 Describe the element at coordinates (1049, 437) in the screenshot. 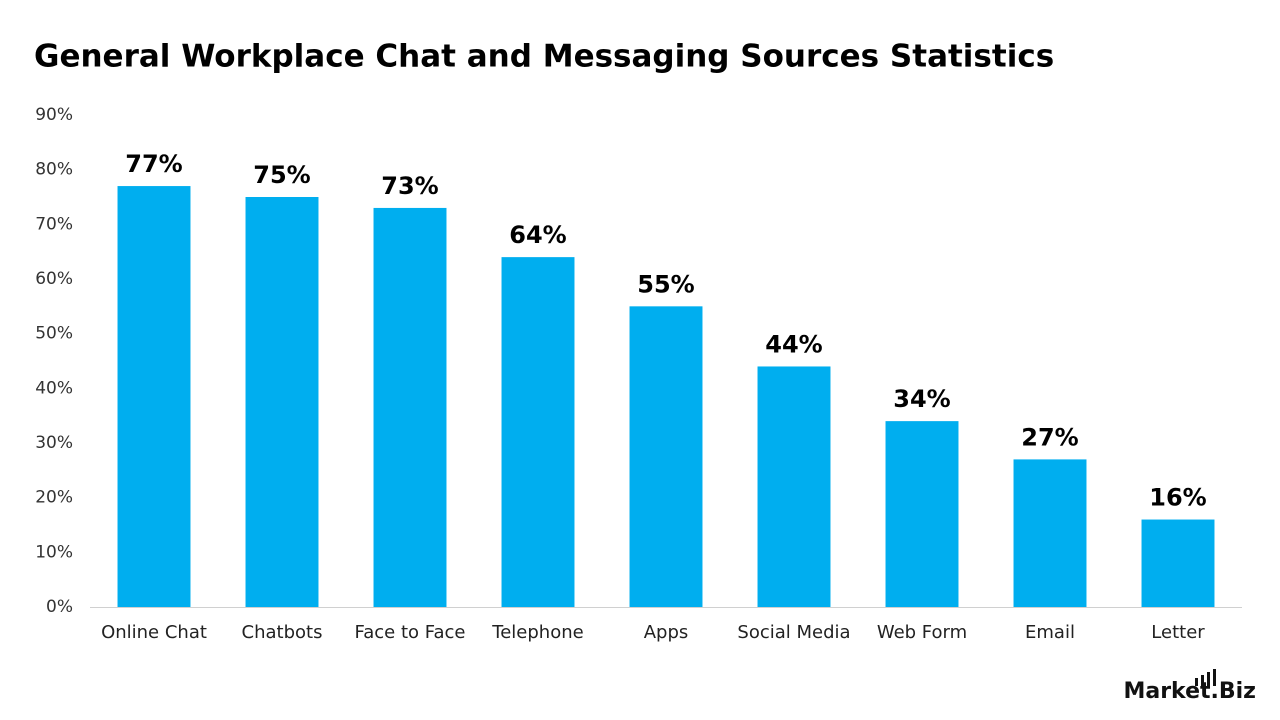

I see `value-label: 27%` at that location.